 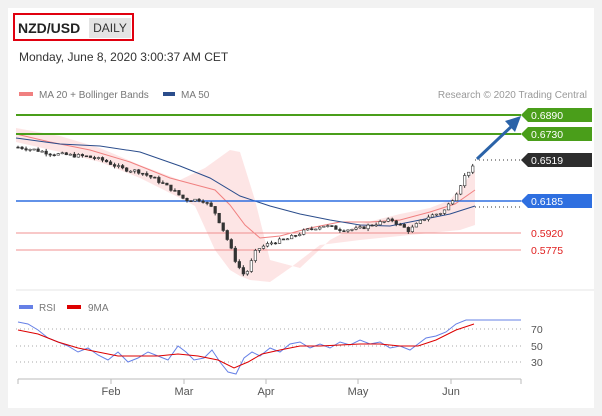 What do you see at coordinates (195, 95) in the screenshot?
I see `ma50-legend-label: MA 50` at bounding box center [195, 95].